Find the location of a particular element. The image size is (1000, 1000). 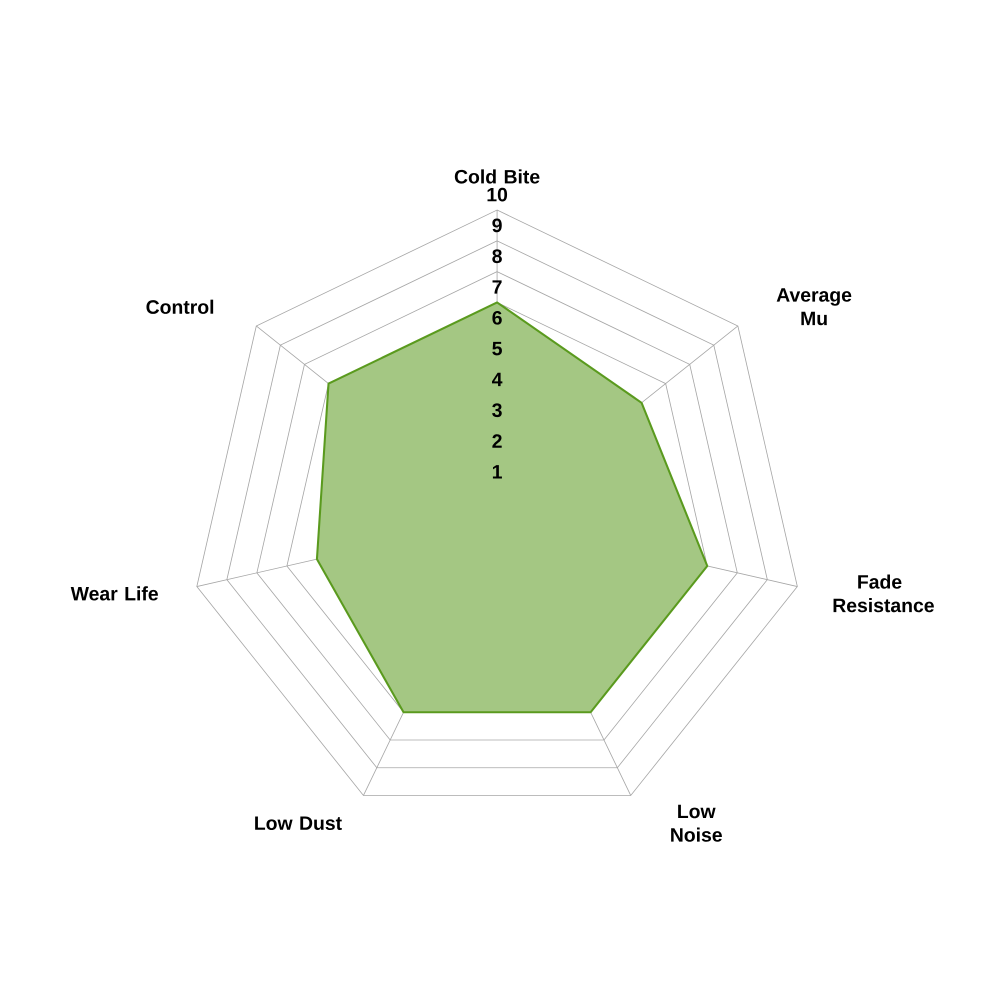

spoke-label: Average Mu is located at coordinates (814, 307).